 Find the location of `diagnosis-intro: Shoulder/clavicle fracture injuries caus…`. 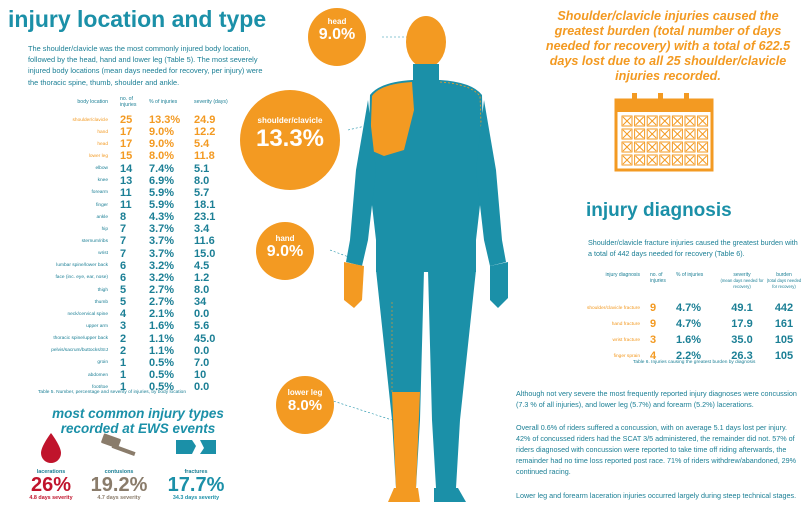

diagnosis-intro: Shoulder/clavicle fracture injuries caus… is located at coordinates (693, 248).